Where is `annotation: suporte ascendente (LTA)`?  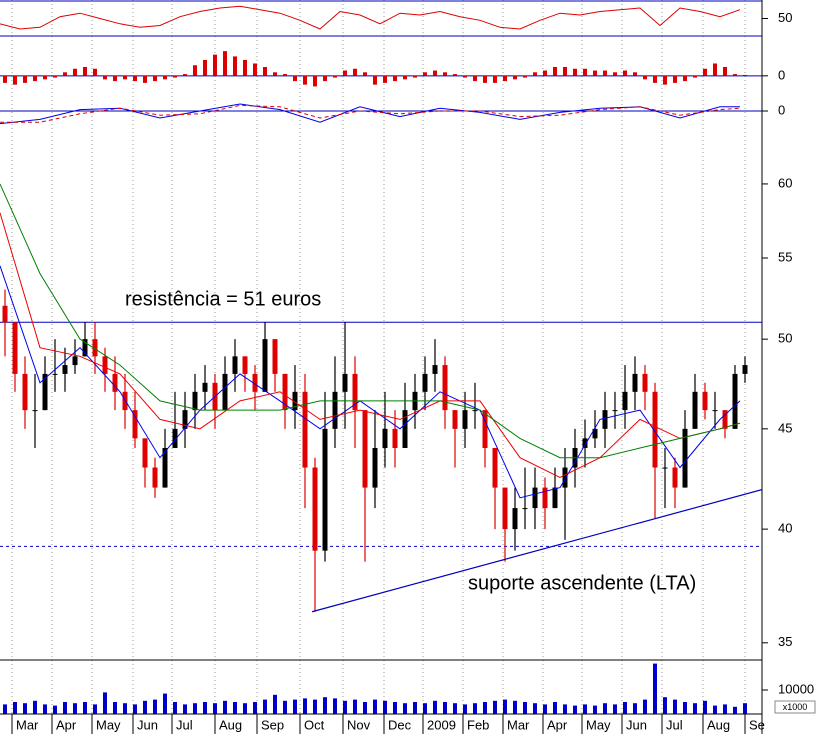 annotation: suporte ascendente (LTA) is located at coordinates (582, 583).